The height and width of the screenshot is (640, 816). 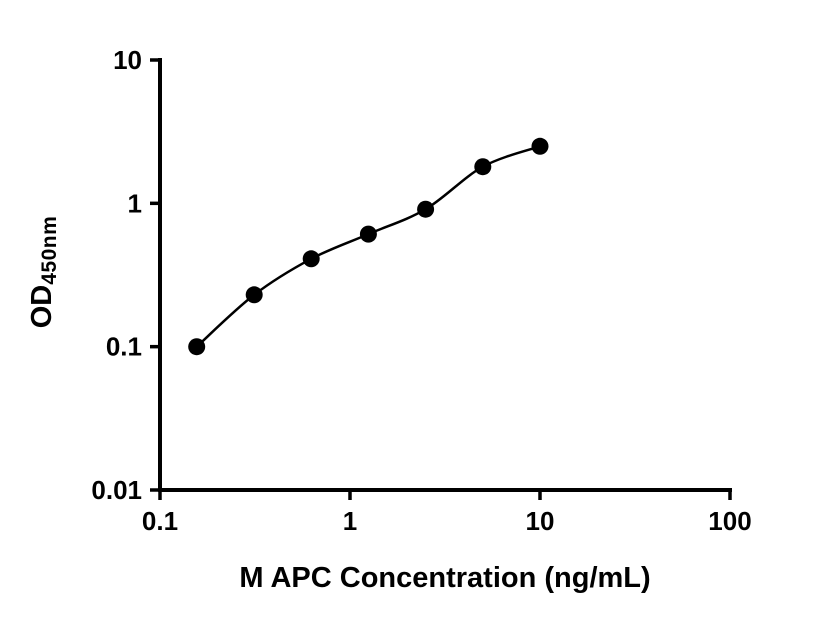 I want to click on x-tick-label: 100, so click(x=729, y=521).